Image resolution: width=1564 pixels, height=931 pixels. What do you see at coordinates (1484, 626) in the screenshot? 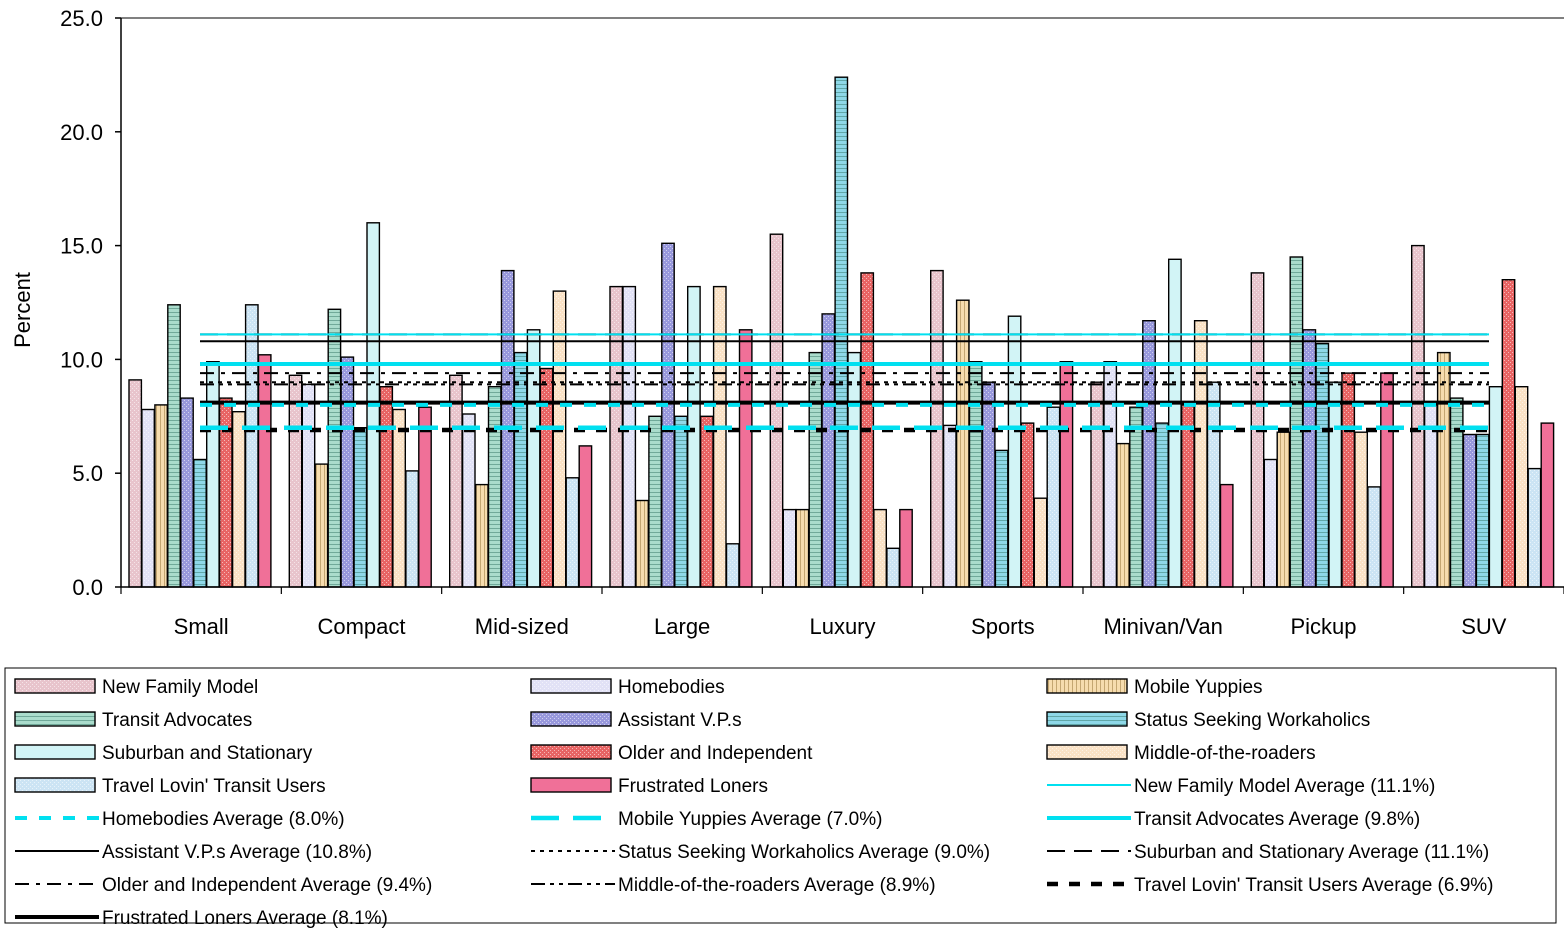
I see `x-tick-label: SUV` at bounding box center [1484, 626].